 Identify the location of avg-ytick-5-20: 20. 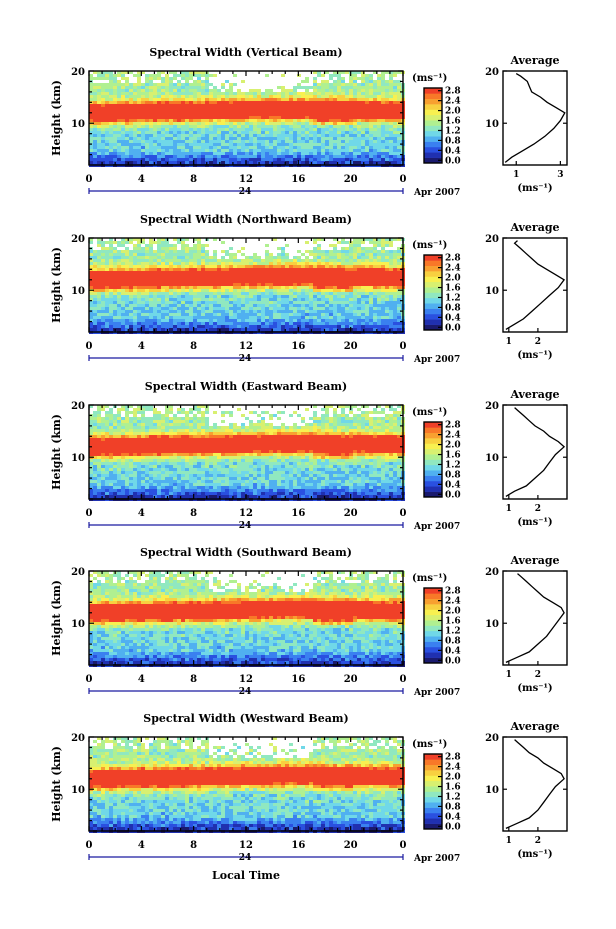
(492, 738).